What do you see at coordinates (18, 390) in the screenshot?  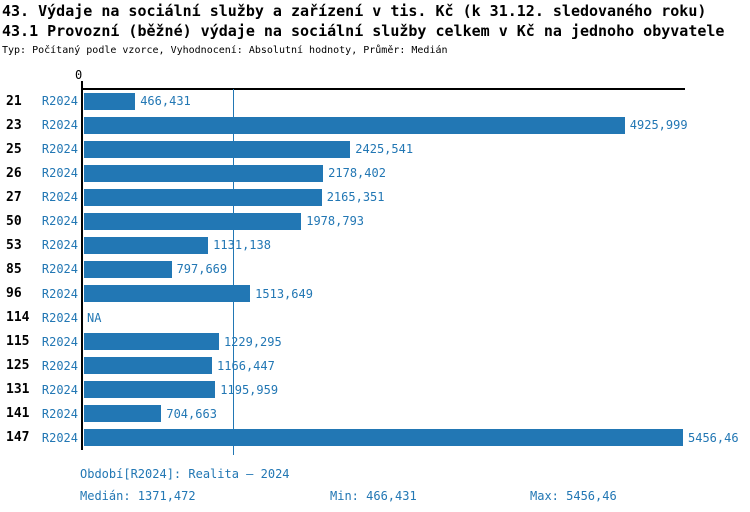 I see `row-category-label: 131` at bounding box center [18, 390].